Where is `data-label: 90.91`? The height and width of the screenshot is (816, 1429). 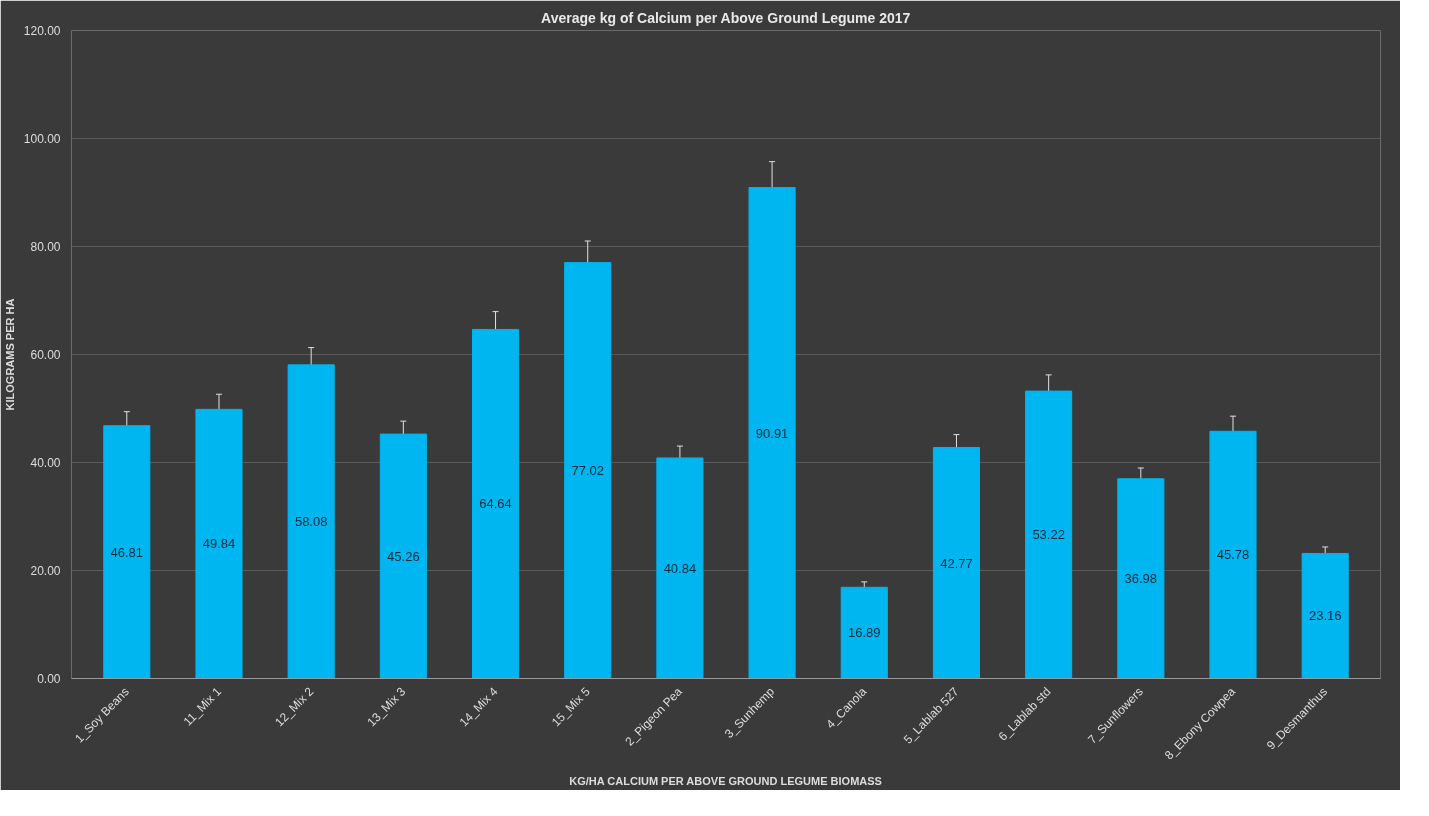
data-label: 90.91 is located at coordinates (772, 433).